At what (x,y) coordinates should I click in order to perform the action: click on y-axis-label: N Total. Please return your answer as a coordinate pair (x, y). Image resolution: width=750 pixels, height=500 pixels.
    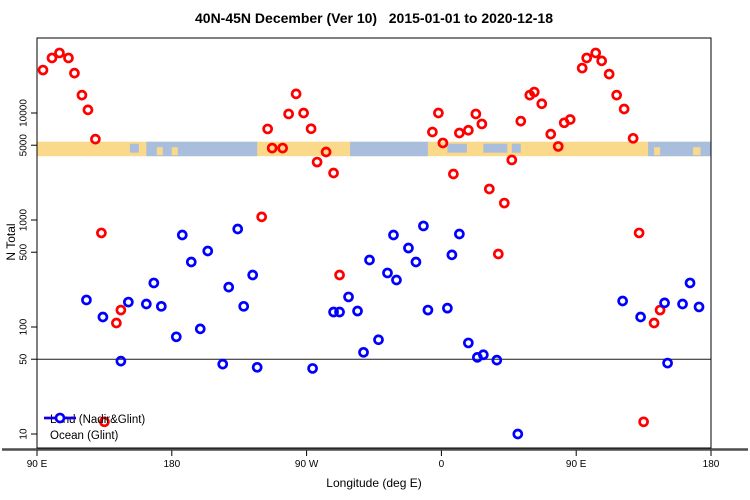
    Looking at the image, I should click on (11, 242).